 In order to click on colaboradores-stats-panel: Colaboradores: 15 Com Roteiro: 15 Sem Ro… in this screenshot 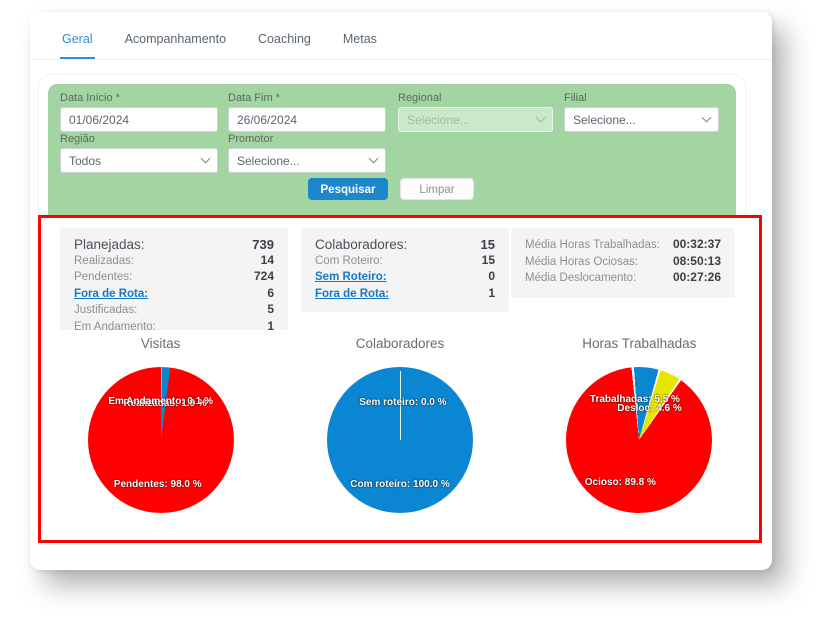, I will do `click(405, 270)`.